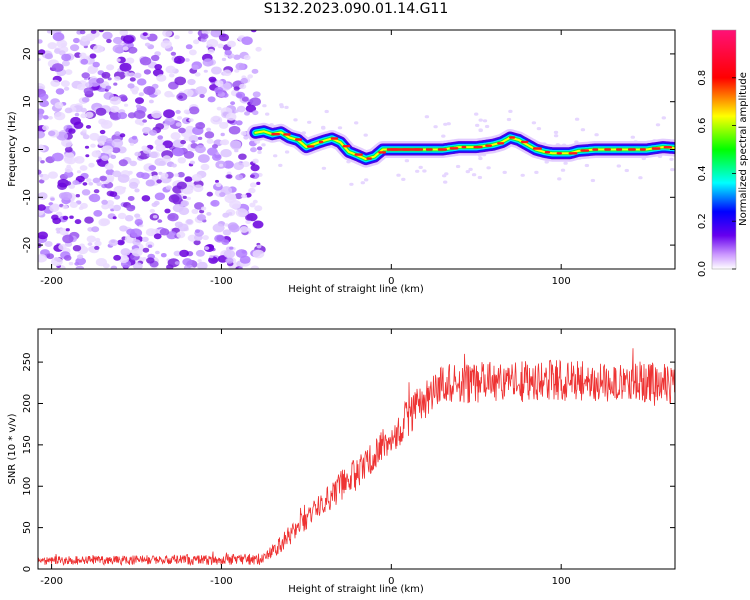 This screenshot has height=600, width=750. Describe the element at coordinates (12, 448) in the screenshot. I see `snr-y-label: SNR (10 * v/v)` at that location.